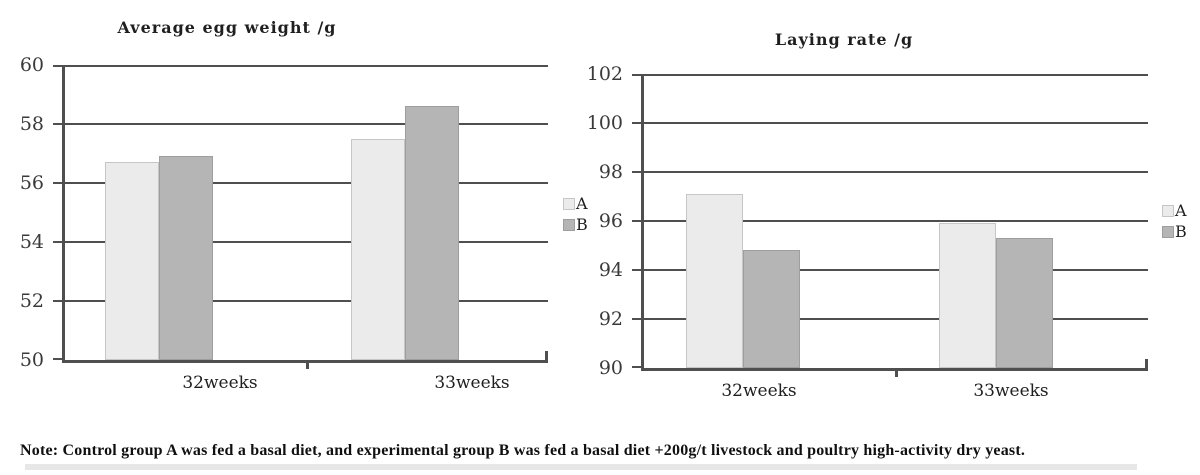 The image size is (1200, 475). Describe the element at coordinates (31, 183) in the screenshot. I see `y-axis-label-56: 56` at that location.